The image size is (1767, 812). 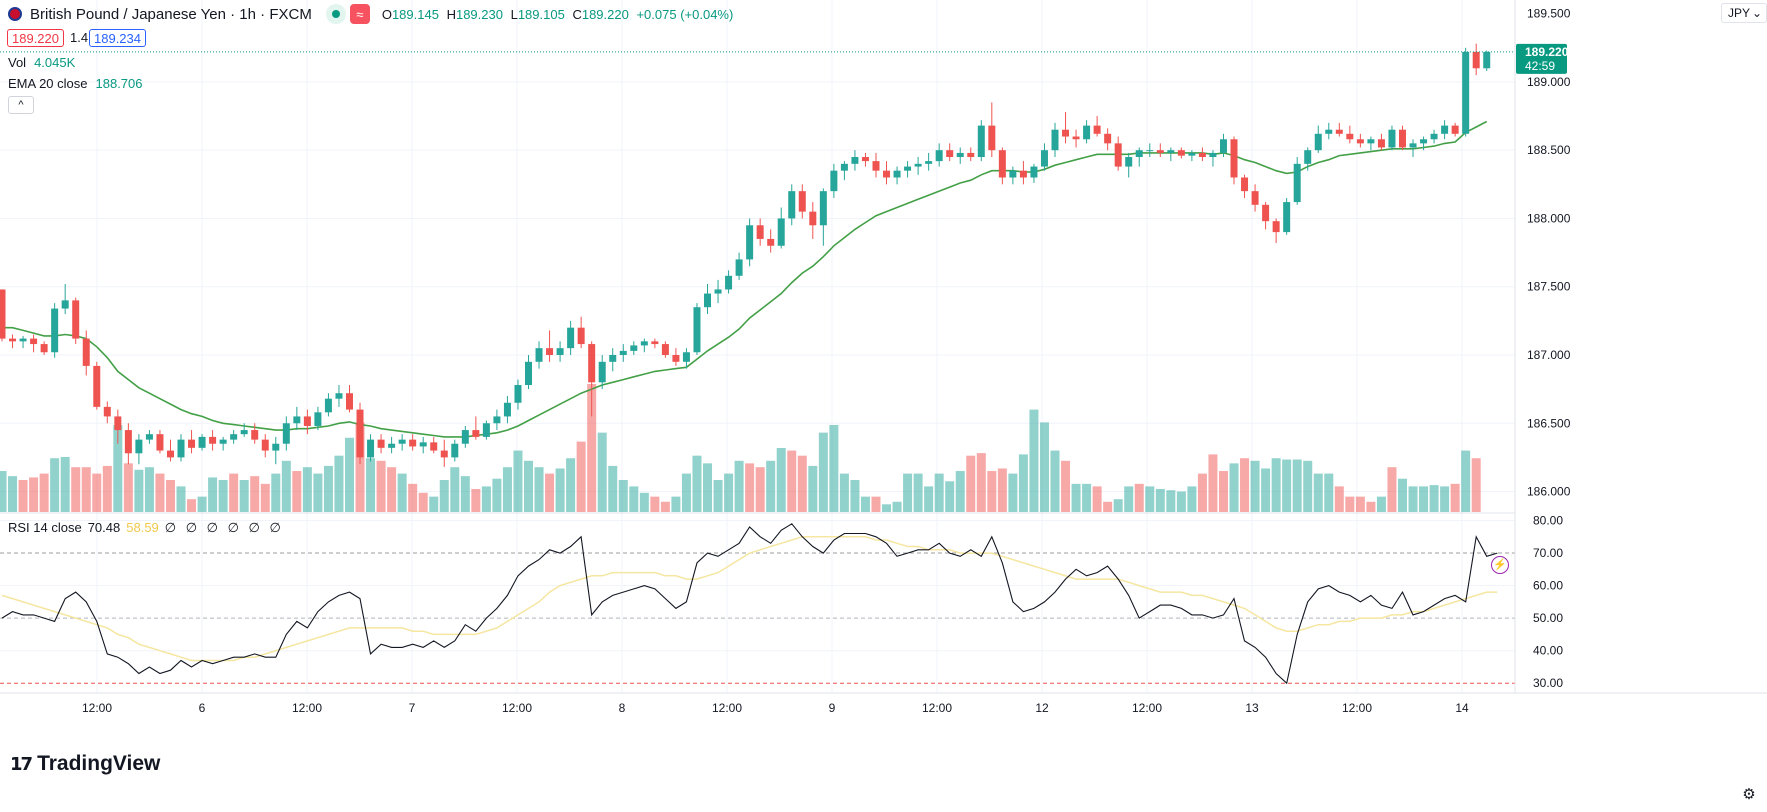 What do you see at coordinates (1549, 82) in the screenshot?
I see `price-axis-label: 189.000` at bounding box center [1549, 82].